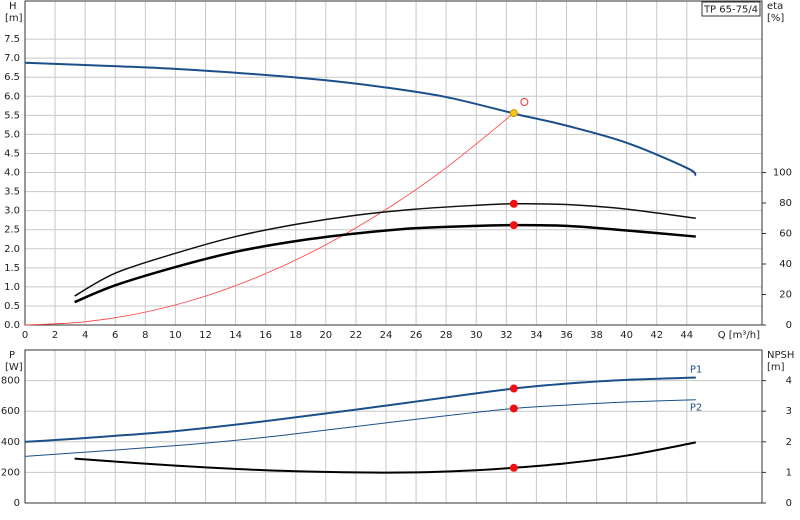 Image resolution: width=800 pixels, height=520 pixels. What do you see at coordinates (696, 408) in the screenshot?
I see `series-label: P2` at bounding box center [696, 408].